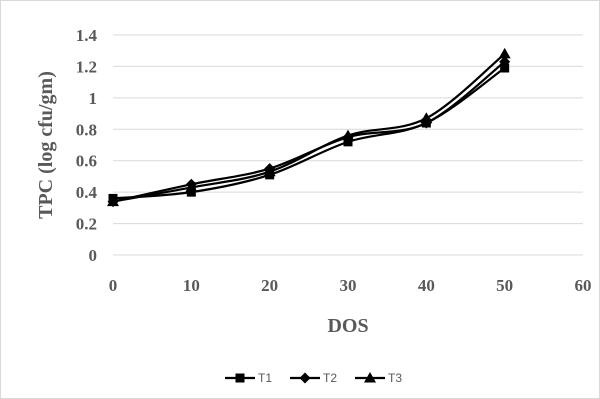 The width and height of the screenshot is (600, 399). I want to click on x-tick-label: 20, so click(269, 285).